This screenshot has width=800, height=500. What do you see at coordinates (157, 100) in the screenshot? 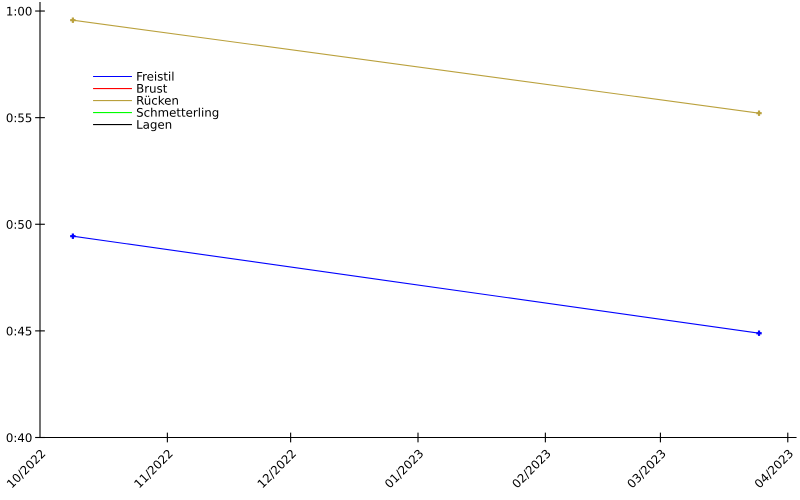
I see `legend-label: Rücken` at bounding box center [157, 100].